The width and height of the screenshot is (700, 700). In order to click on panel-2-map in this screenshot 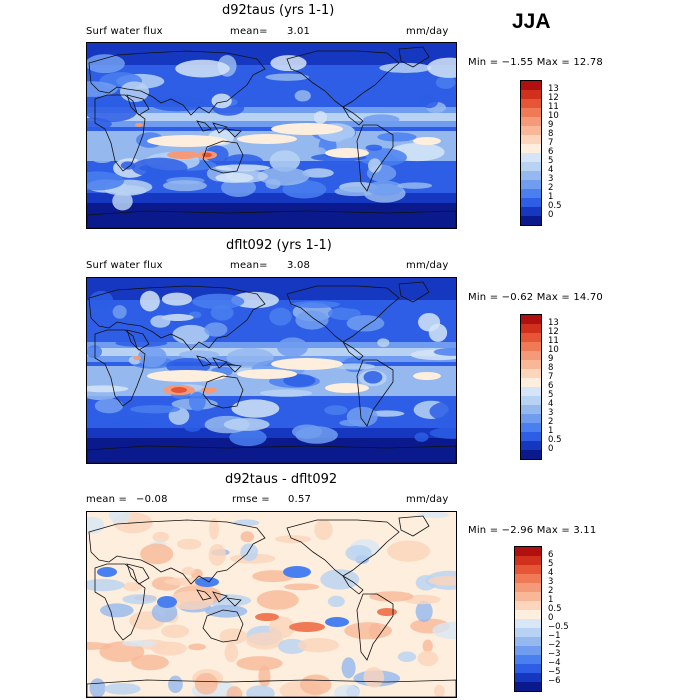, I will do `click(271, 370)`.